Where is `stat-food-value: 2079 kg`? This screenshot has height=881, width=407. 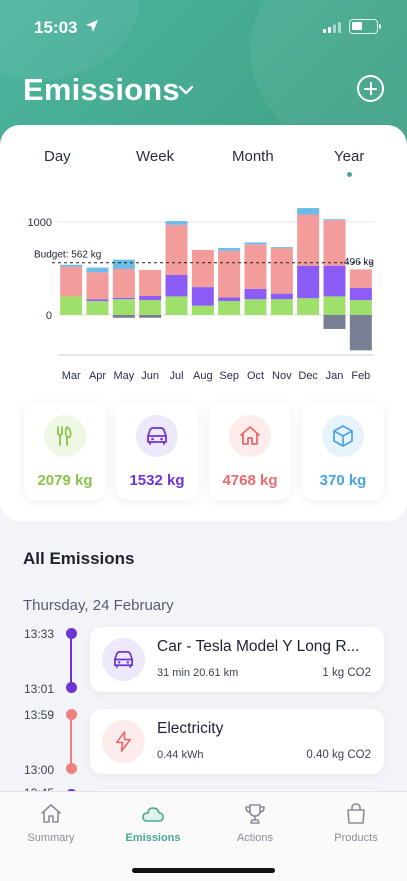
stat-food-value: 2079 kg is located at coordinates (65, 480).